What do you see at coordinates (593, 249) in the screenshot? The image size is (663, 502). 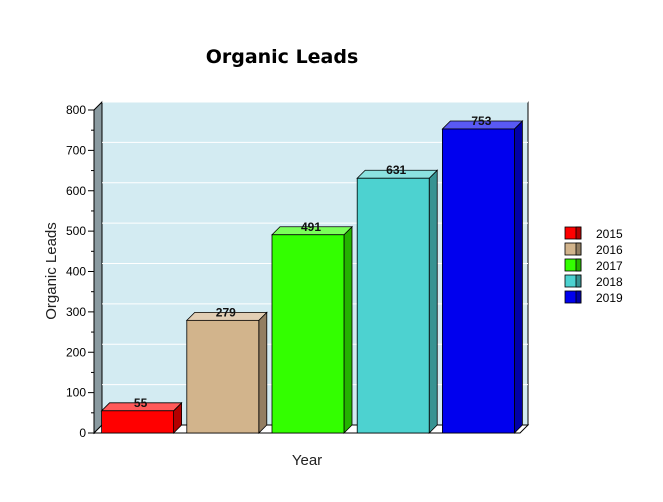 I see `legend-item-2016: 2016` at bounding box center [593, 249].